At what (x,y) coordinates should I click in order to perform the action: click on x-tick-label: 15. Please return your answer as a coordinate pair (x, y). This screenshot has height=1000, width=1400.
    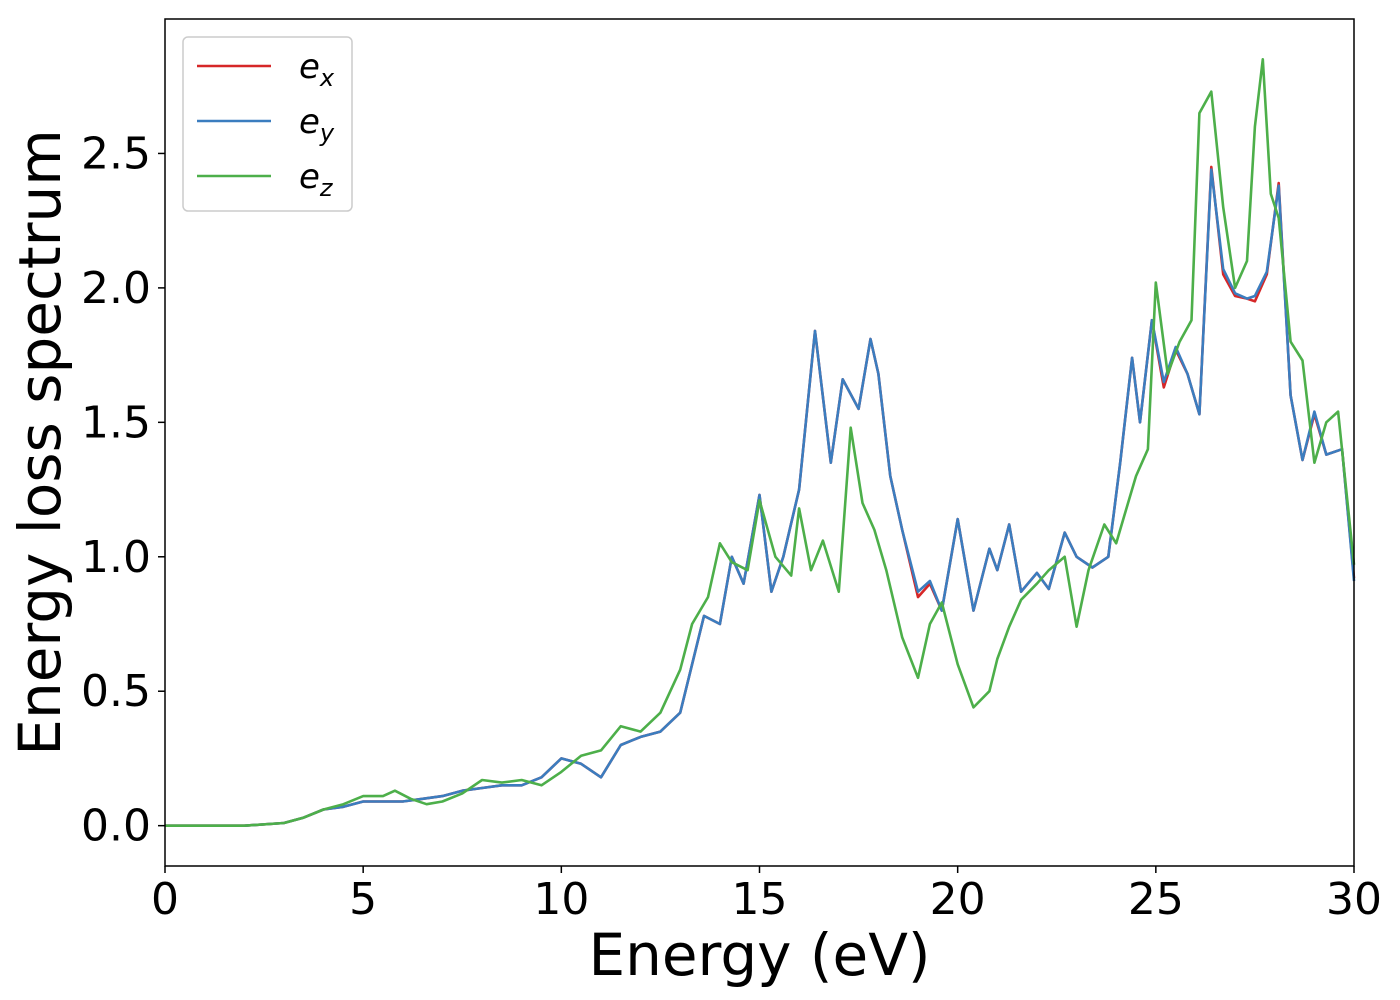
    Looking at the image, I should click on (760, 899).